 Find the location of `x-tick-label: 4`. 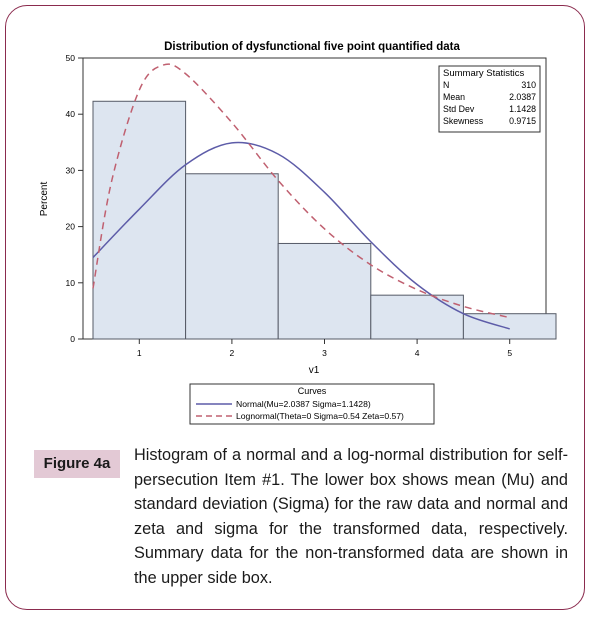

x-tick-label: 4 is located at coordinates (417, 353).